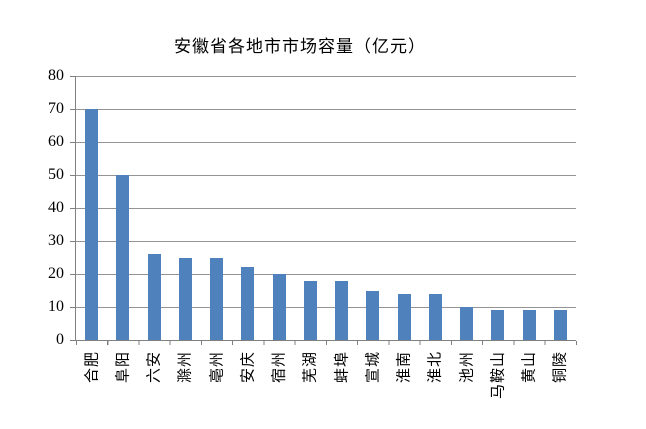  Describe the element at coordinates (403, 386) in the screenshot. I see `x-tick-label: 淮南` at that location.